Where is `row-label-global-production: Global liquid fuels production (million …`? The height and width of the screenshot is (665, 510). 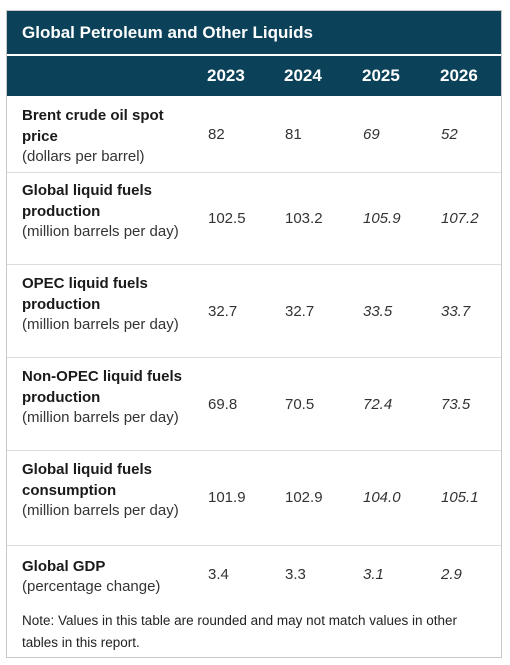
row-label-global-production: Global liquid fuels production (million … is located at coordinates (102, 210).